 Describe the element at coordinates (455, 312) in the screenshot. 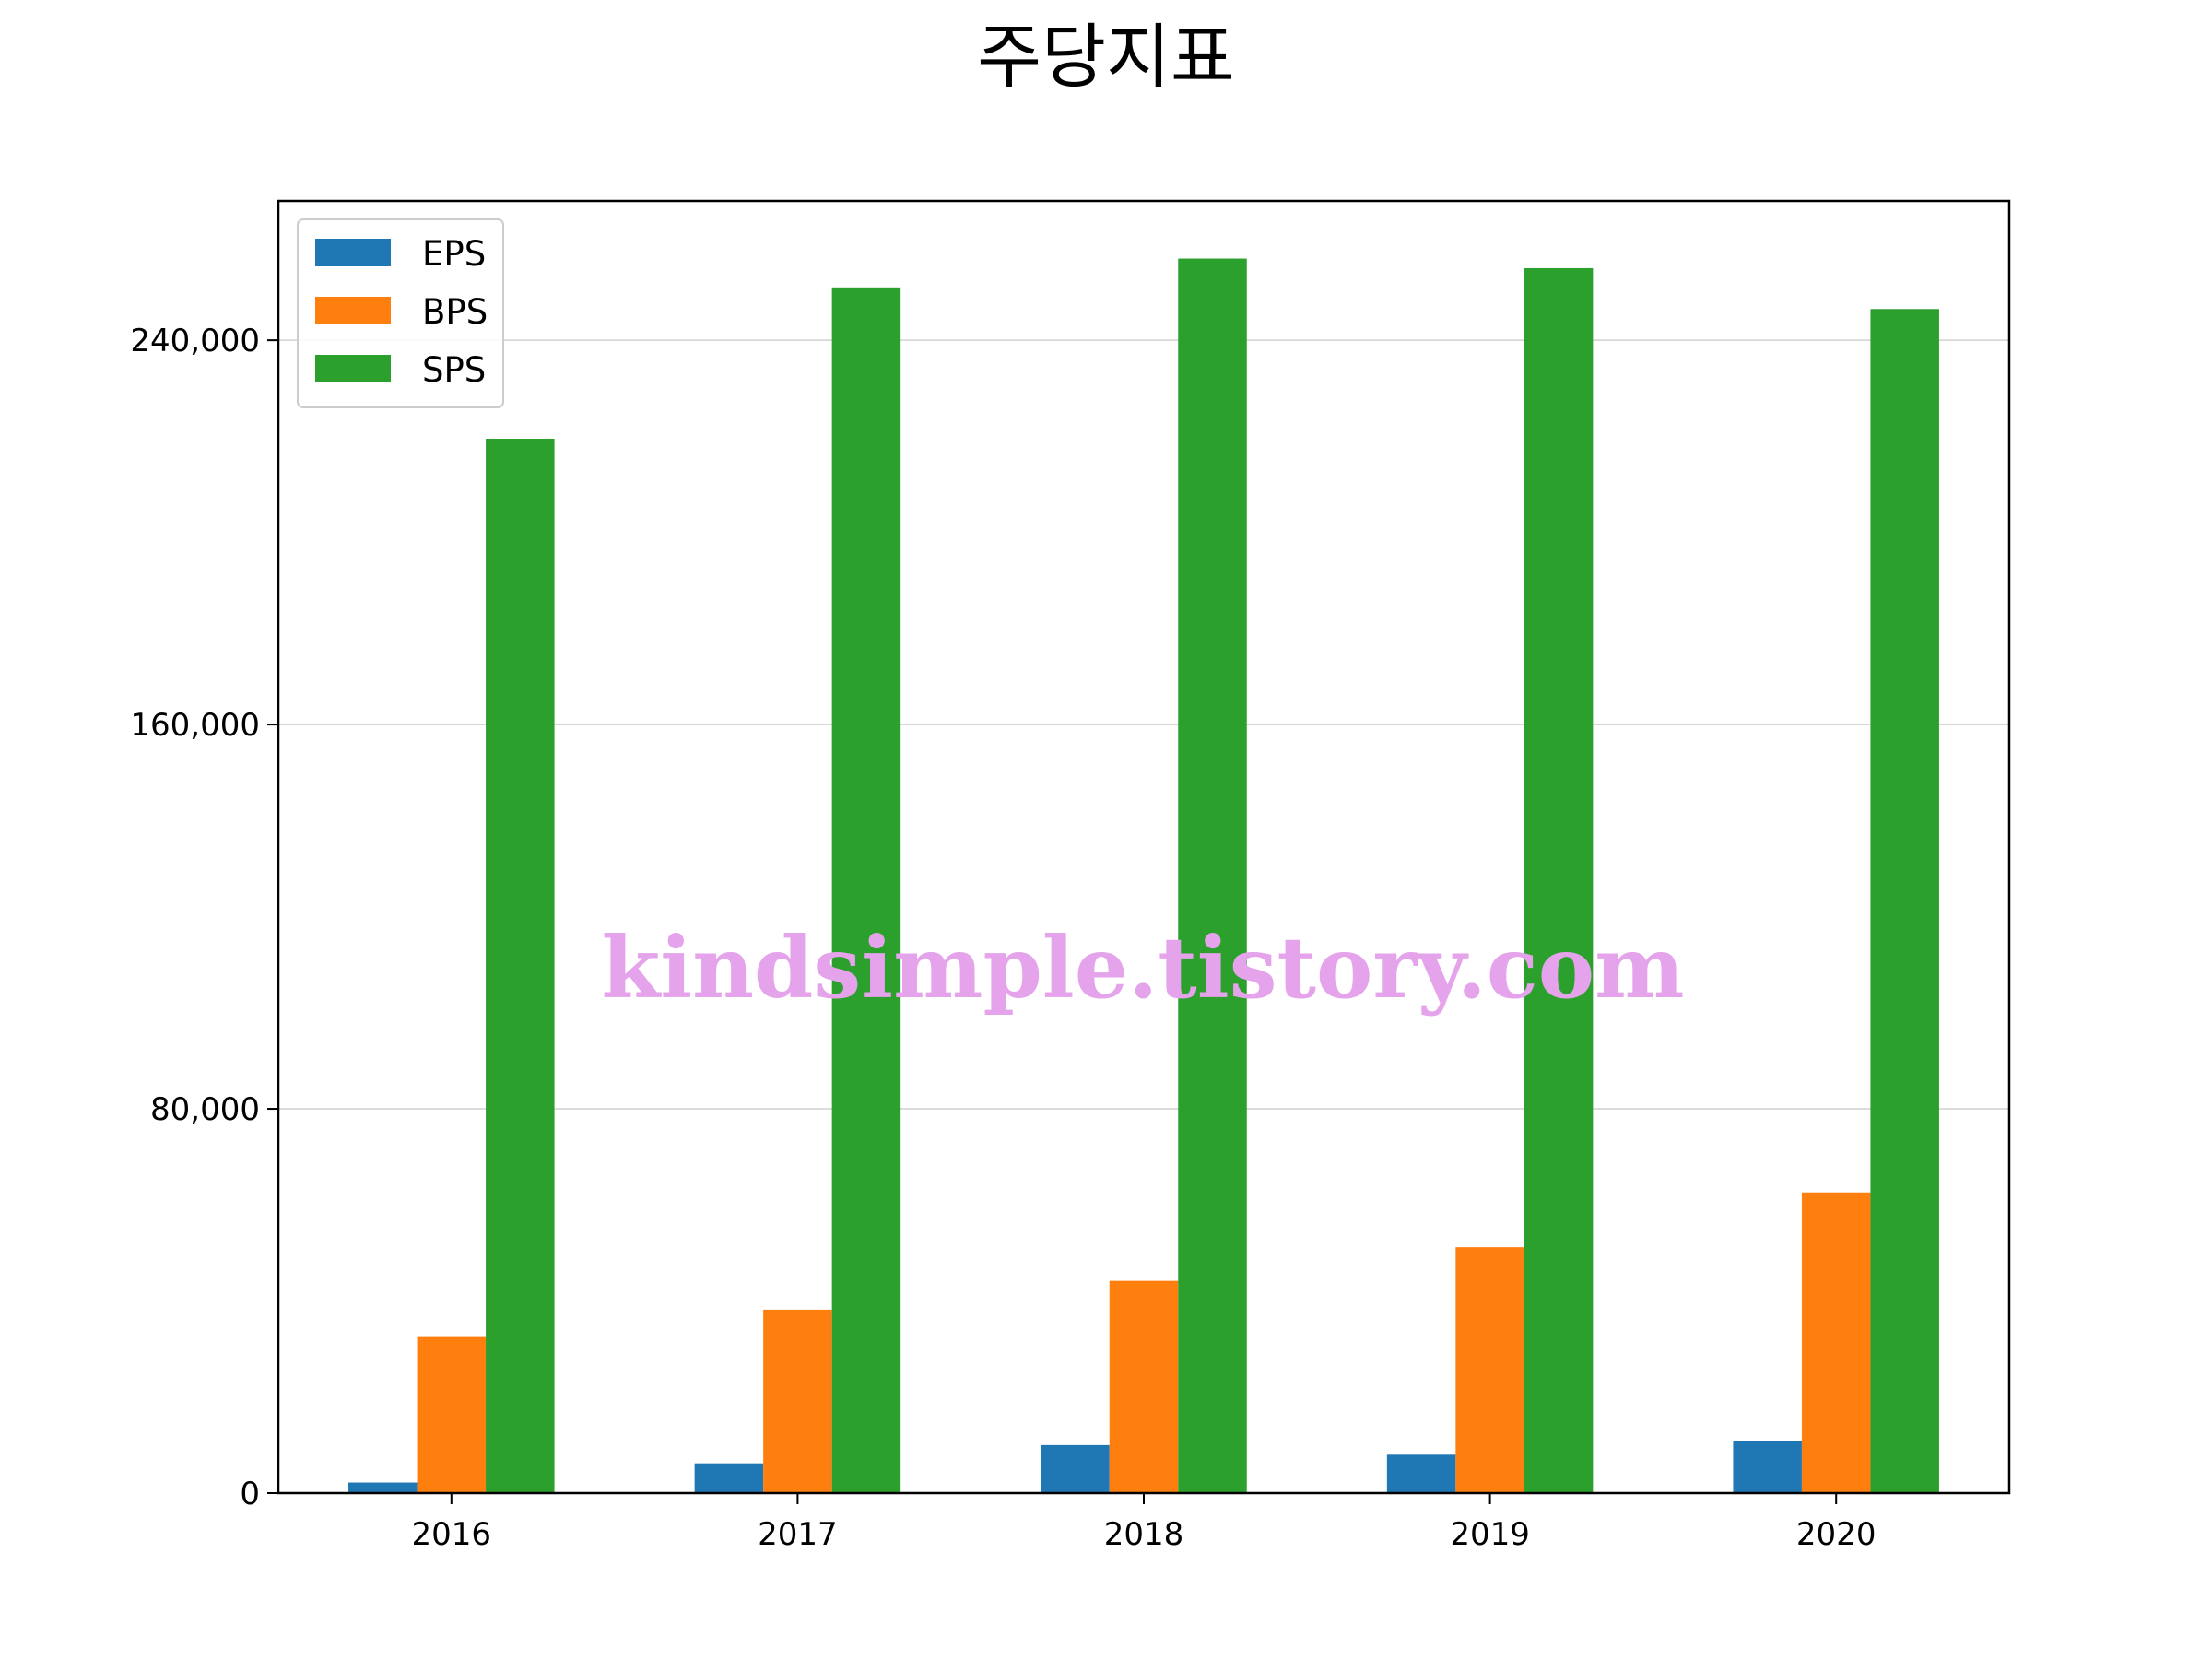

I see `legend-label-bps: BPS` at that location.